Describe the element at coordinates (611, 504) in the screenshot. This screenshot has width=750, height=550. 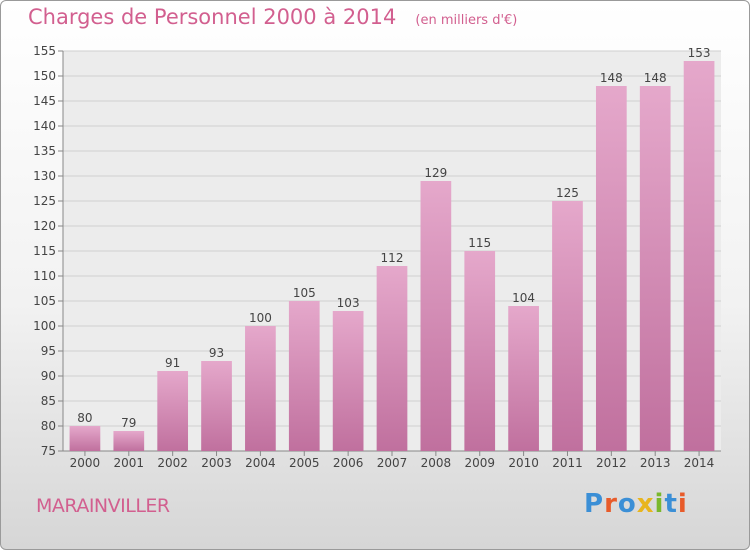
I see `logo-letter: r` at that location.